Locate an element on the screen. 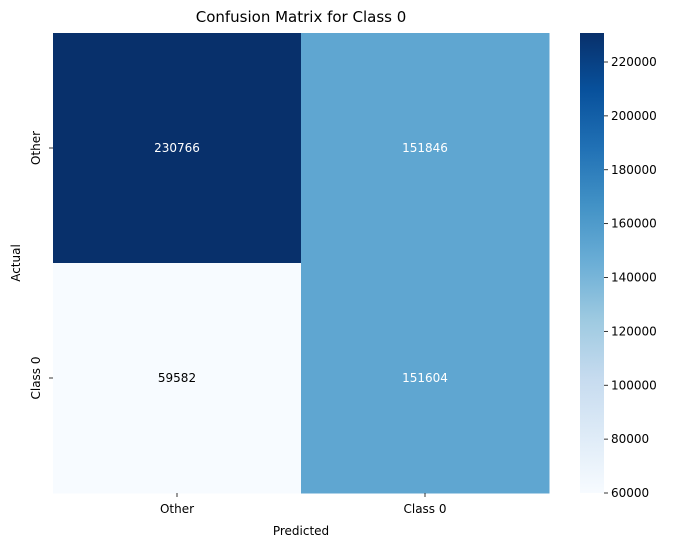  x-tick-label: Other is located at coordinates (177, 509).